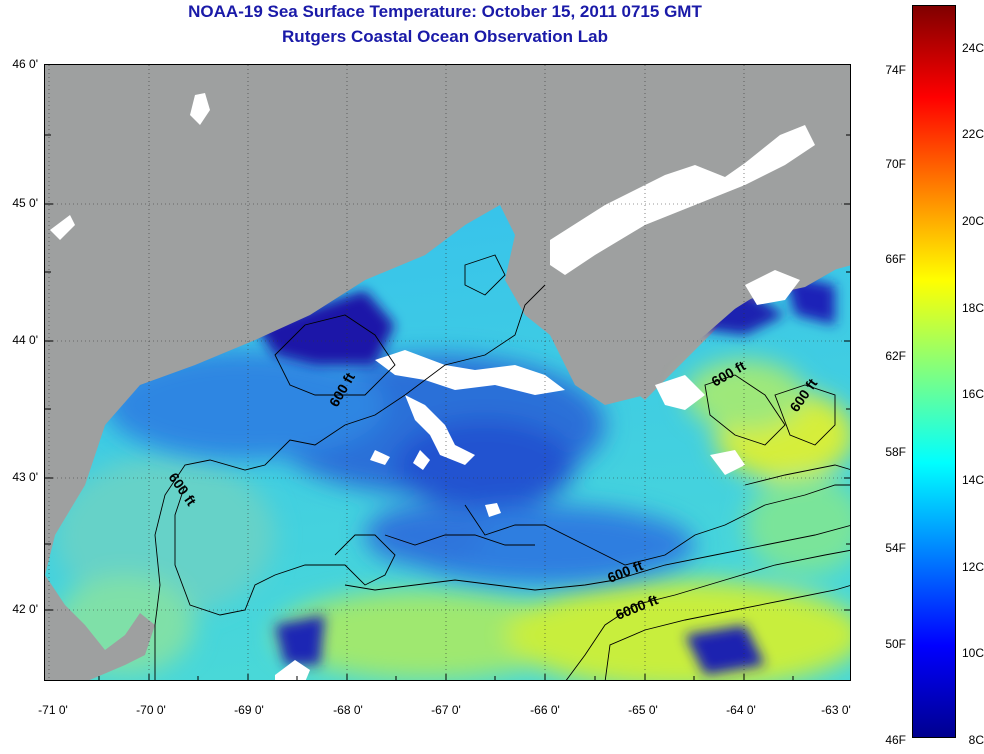 This screenshot has height=754, width=984. I want to click on longitude-label-66: -66 0', so click(545, 710).